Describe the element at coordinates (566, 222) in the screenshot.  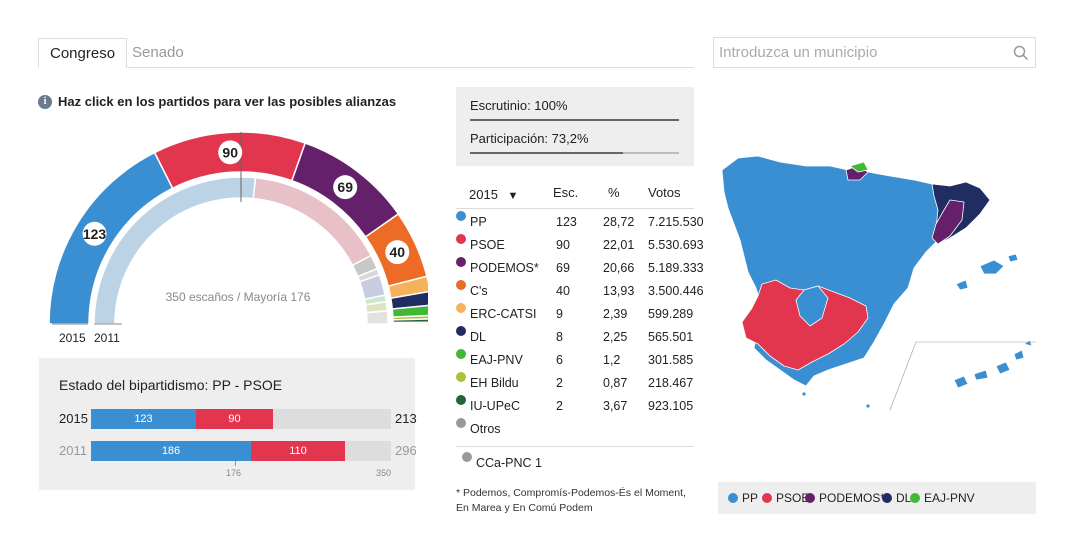
I see `party-seats: 123` at that location.